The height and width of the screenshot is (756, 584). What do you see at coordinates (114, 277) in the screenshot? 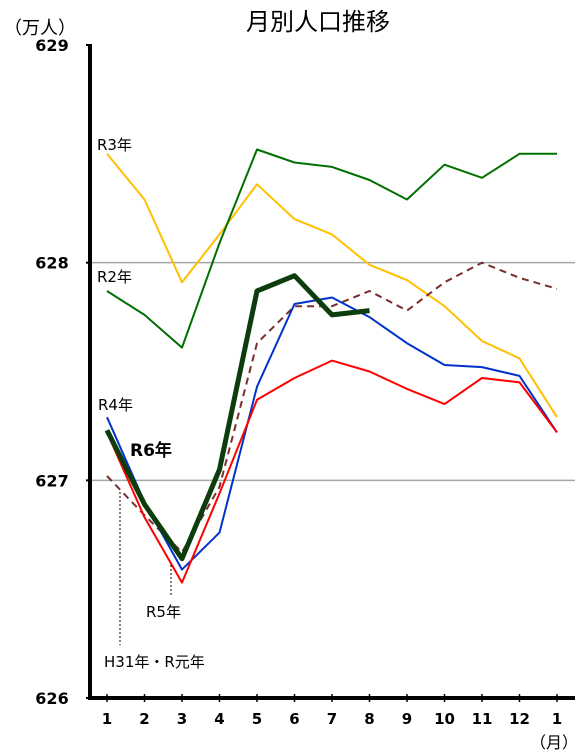
I see `series-label-1: R2年` at bounding box center [114, 277].